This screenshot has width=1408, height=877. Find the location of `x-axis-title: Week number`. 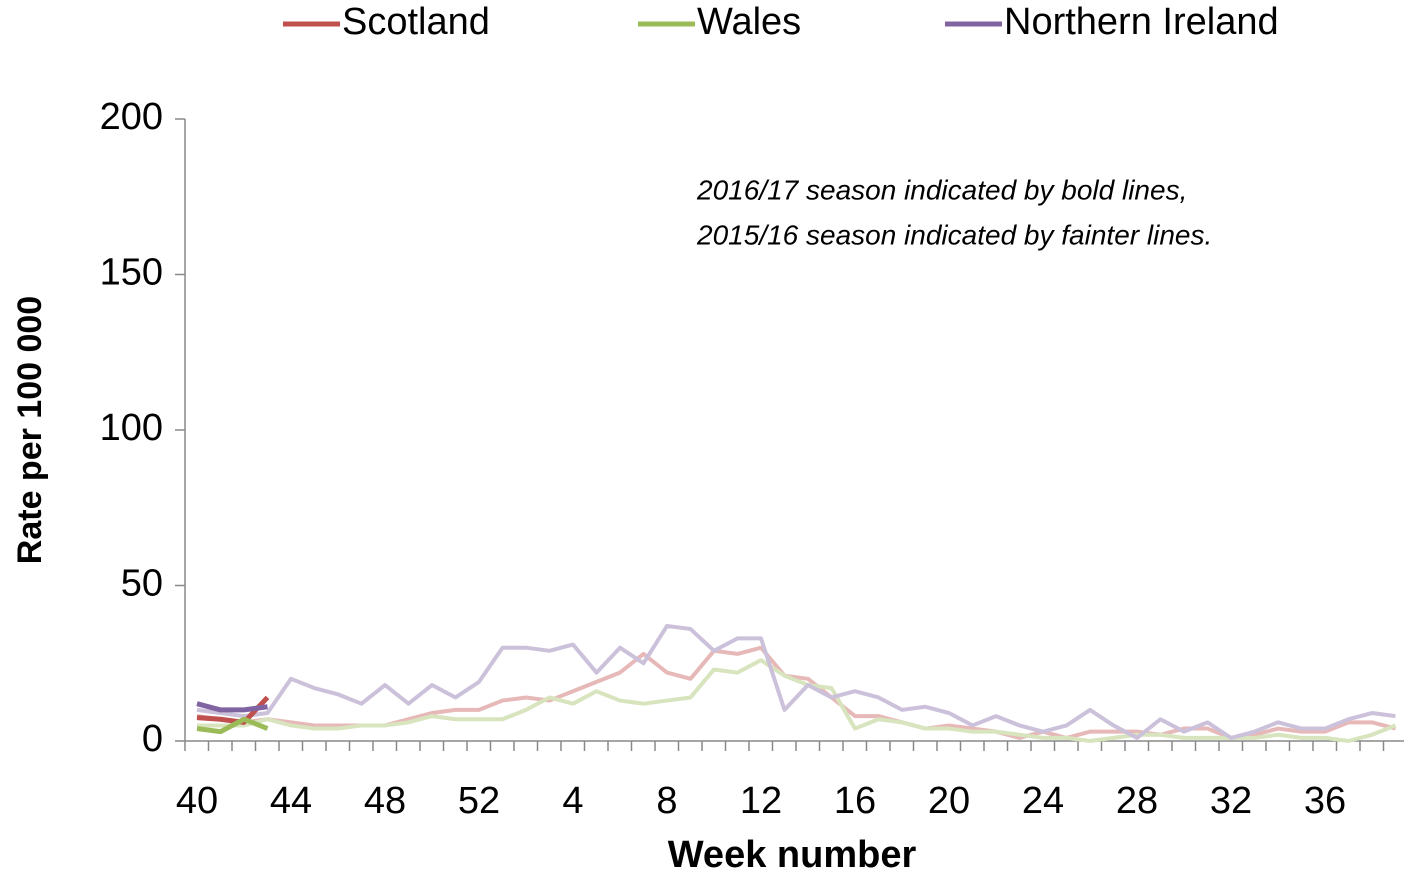

x-axis-title: Week number is located at coordinates (792, 855).